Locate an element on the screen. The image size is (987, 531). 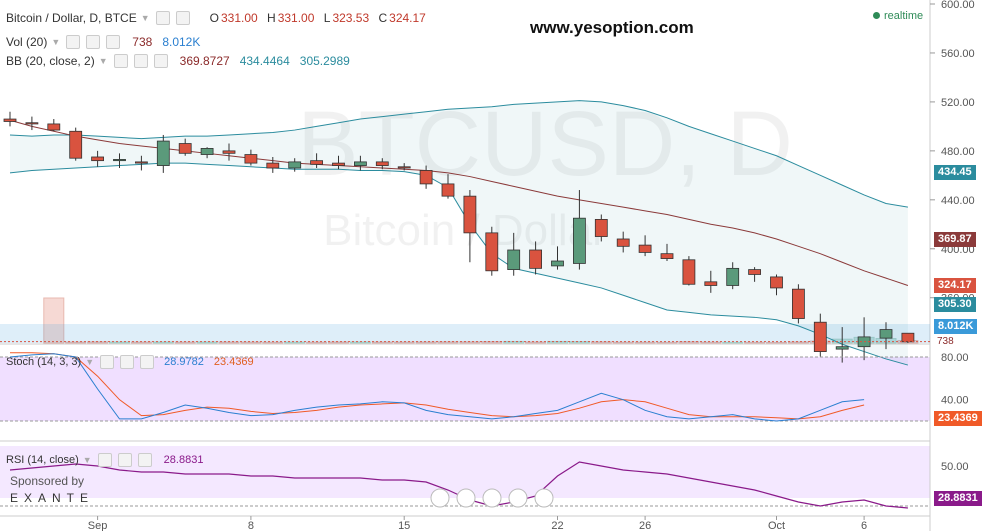
site-watermark: www.yesoption.com is located at coordinates (612, 27).